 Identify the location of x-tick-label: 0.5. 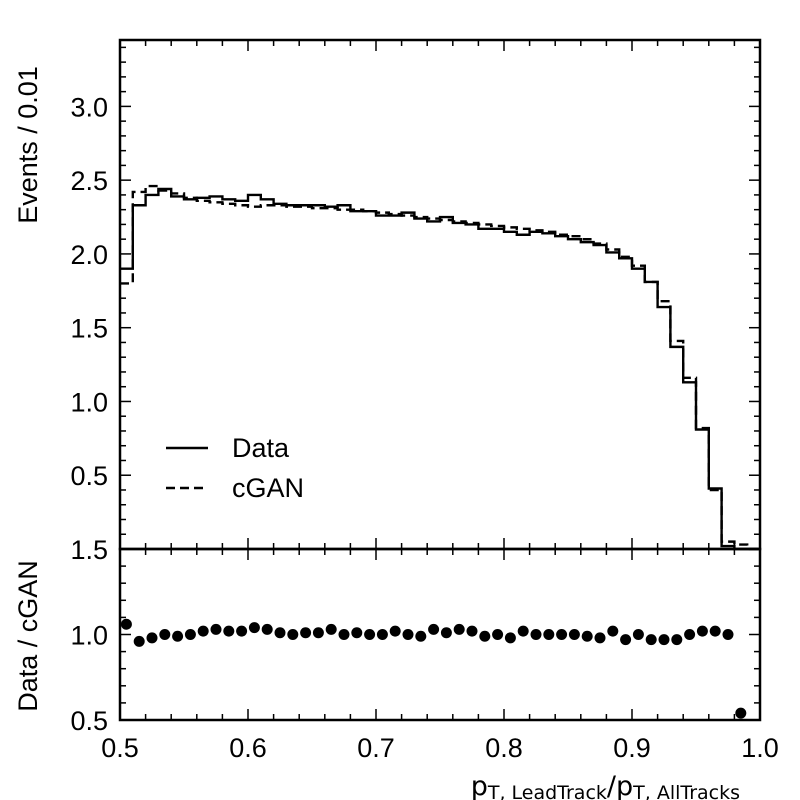
(120, 748).